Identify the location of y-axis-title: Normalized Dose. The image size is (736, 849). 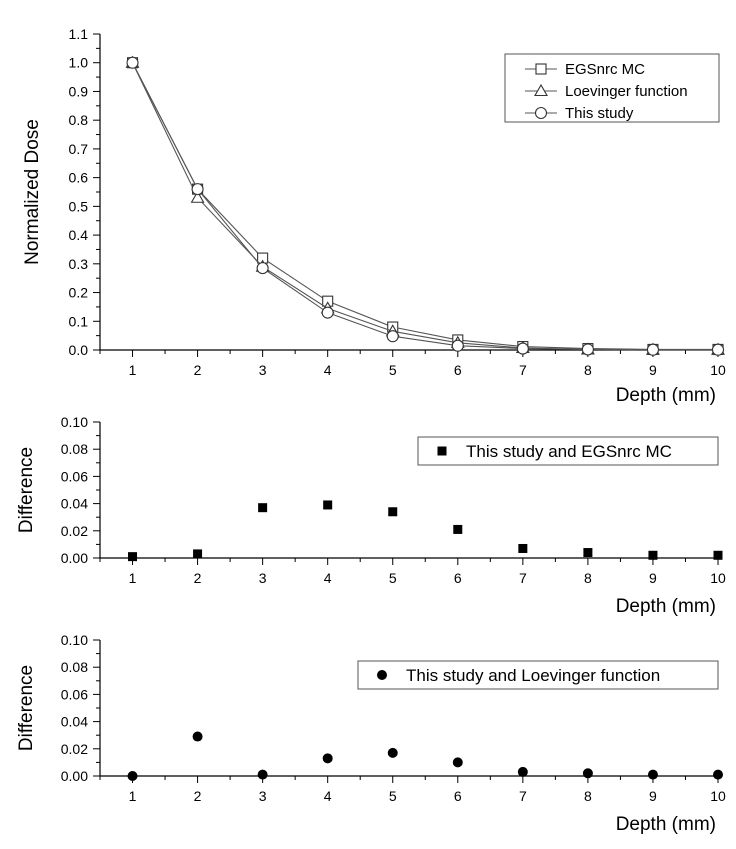
(32, 192).